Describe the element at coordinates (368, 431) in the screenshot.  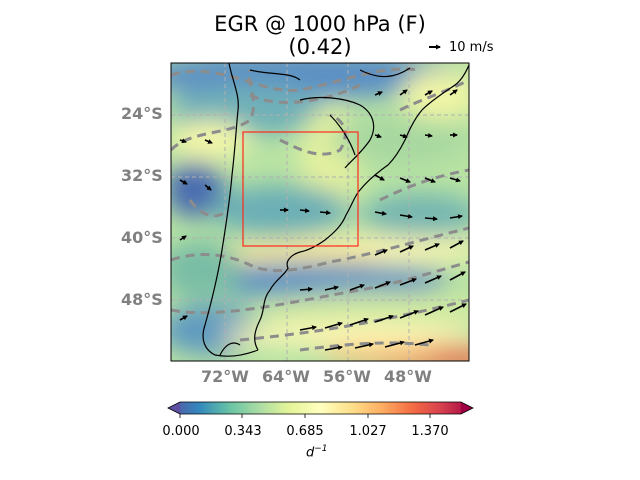
I see `colorbar-tick-label: 1.027` at that location.